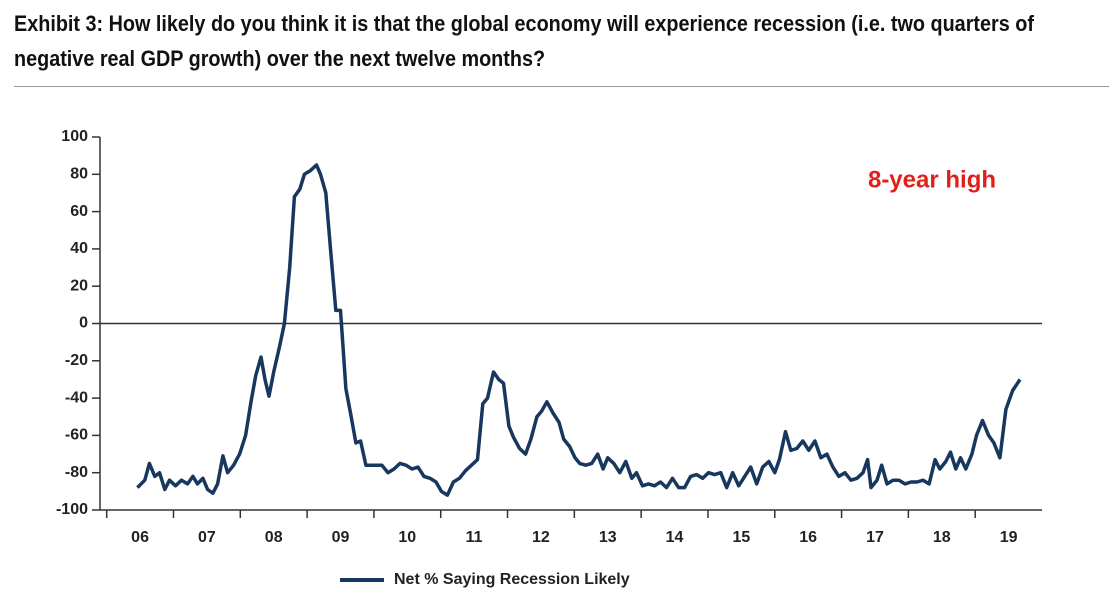  I want to click on x-tick-label: 16, so click(808, 537).